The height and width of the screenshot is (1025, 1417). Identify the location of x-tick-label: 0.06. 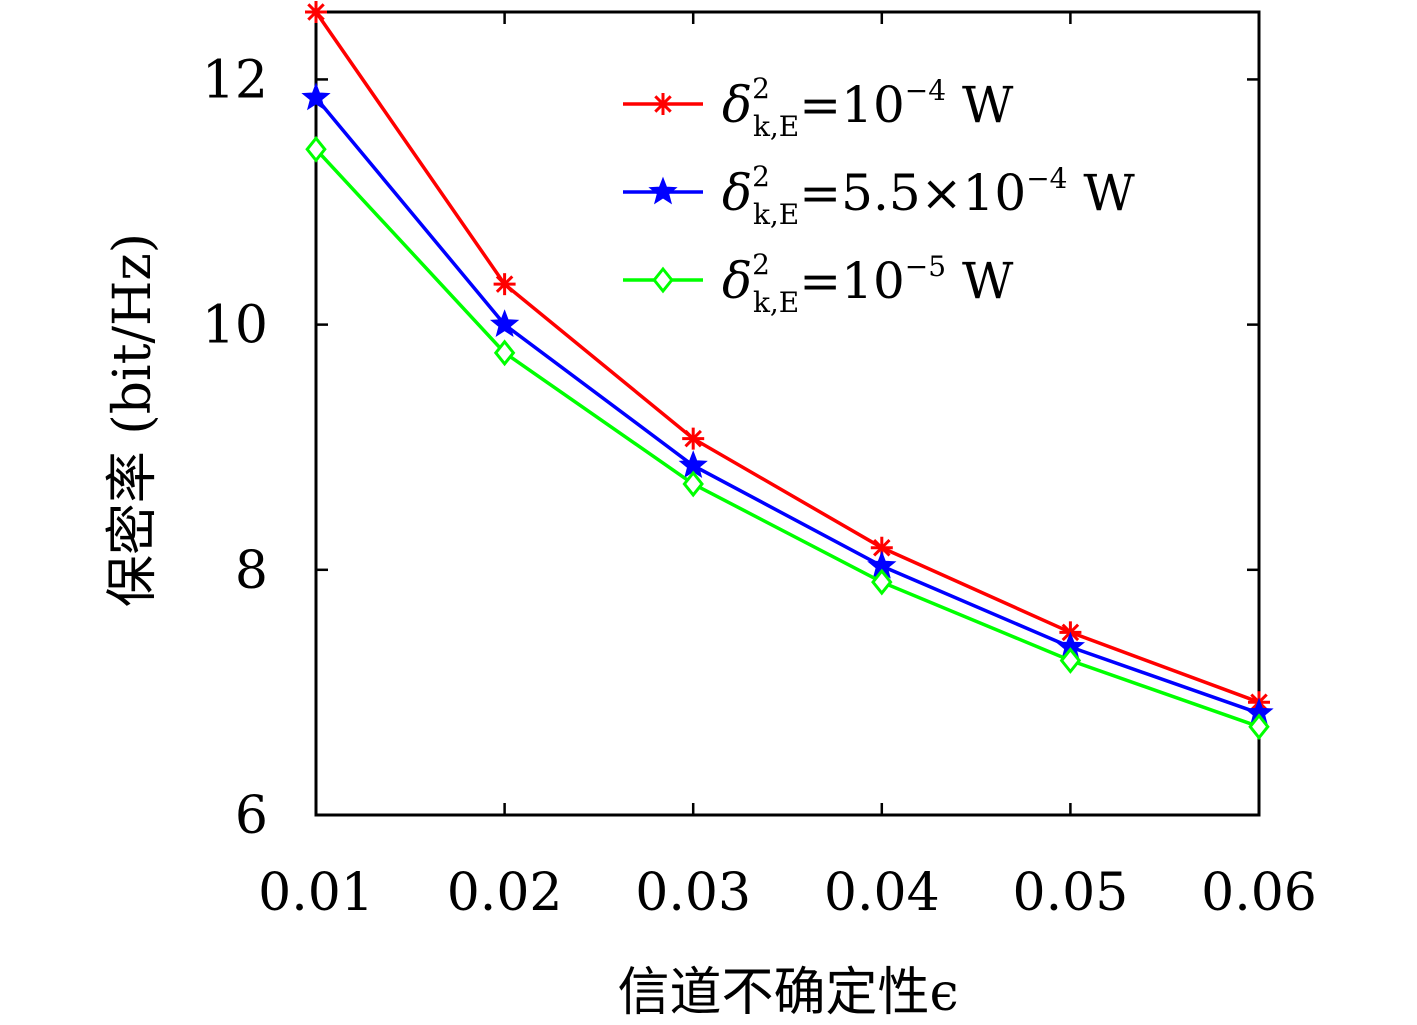
(1259, 893).